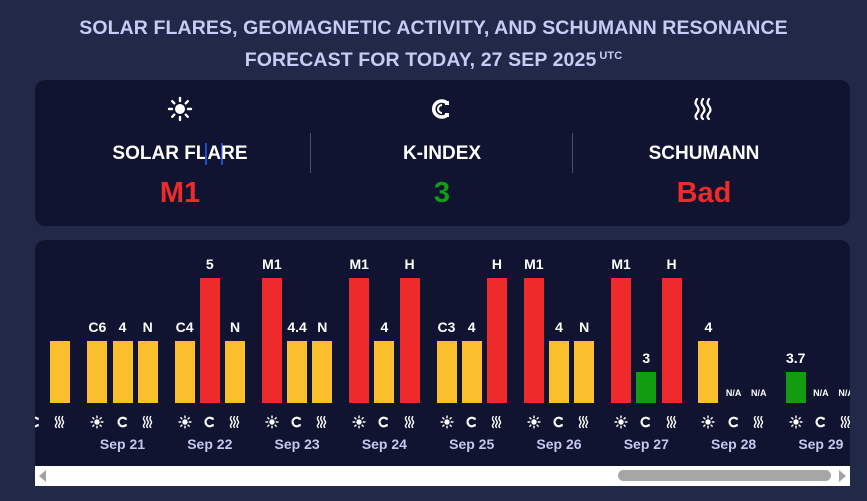 The image size is (867, 501). I want to click on scroll-right-arrow-icon, so click(842, 476).